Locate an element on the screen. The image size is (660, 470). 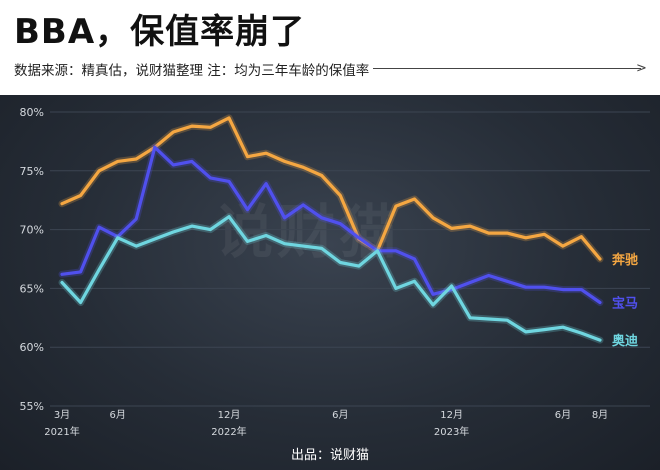
y-tick-label: 75% is located at coordinates (32, 171).